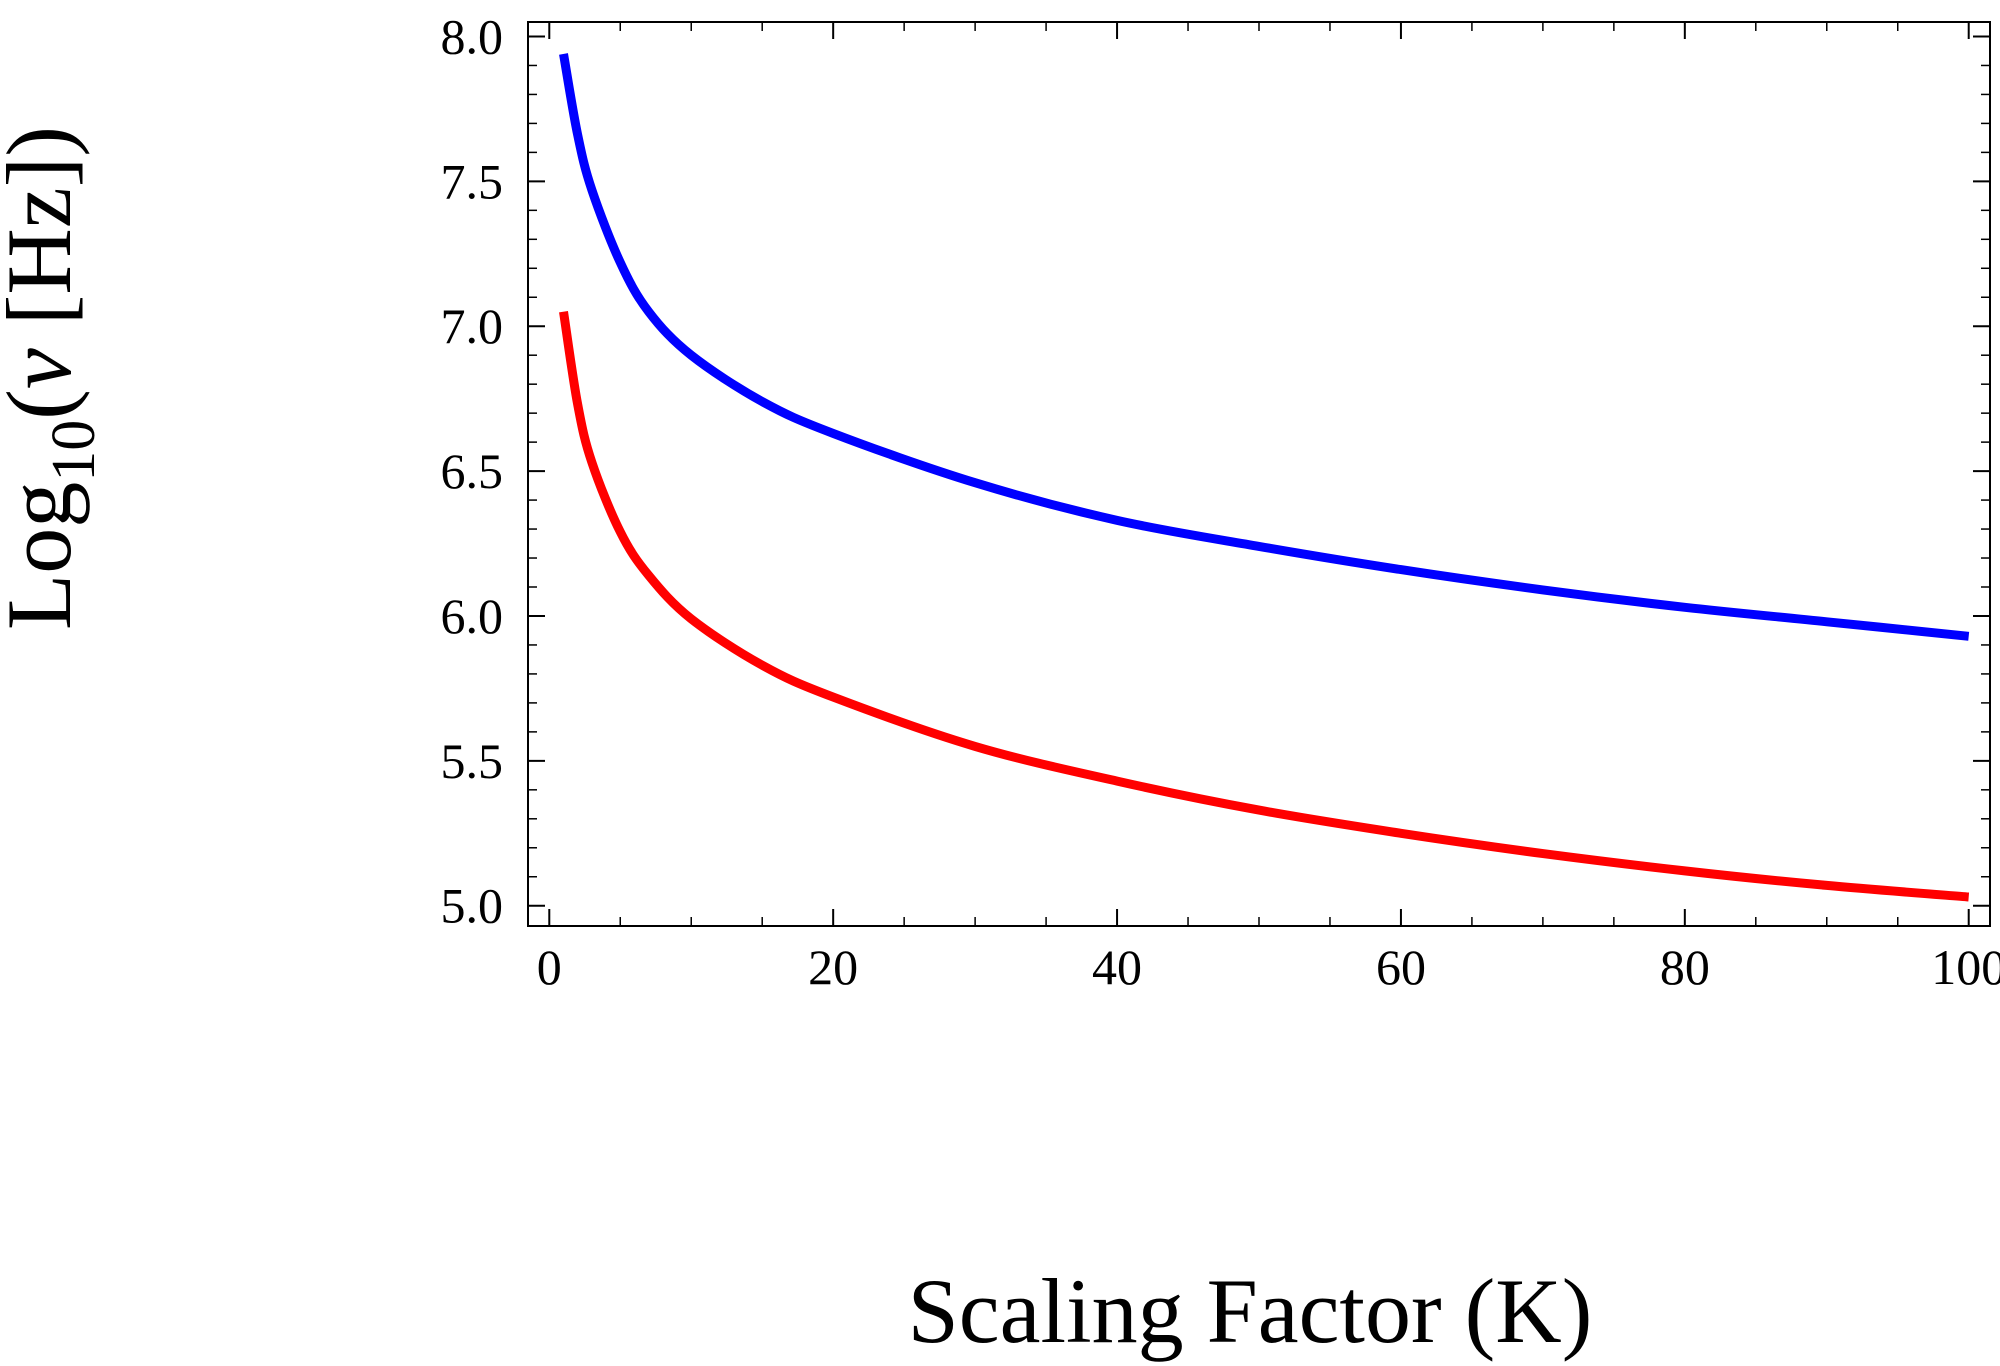  Describe the element at coordinates (45, 368) in the screenshot. I see `y-axis-title-symbol: ν` at that location.